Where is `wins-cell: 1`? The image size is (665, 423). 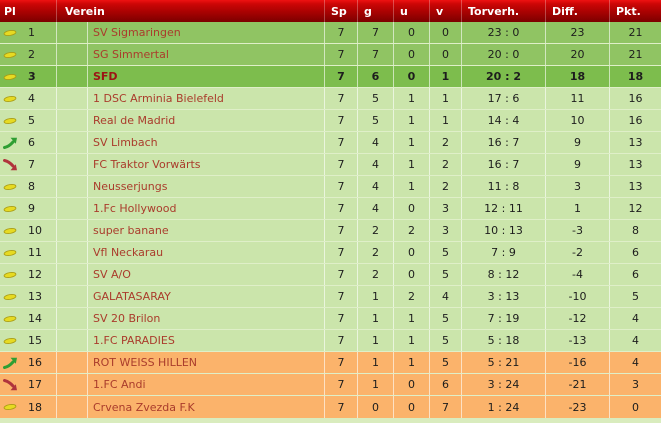 wins-cell: 1 is located at coordinates (376, 362).